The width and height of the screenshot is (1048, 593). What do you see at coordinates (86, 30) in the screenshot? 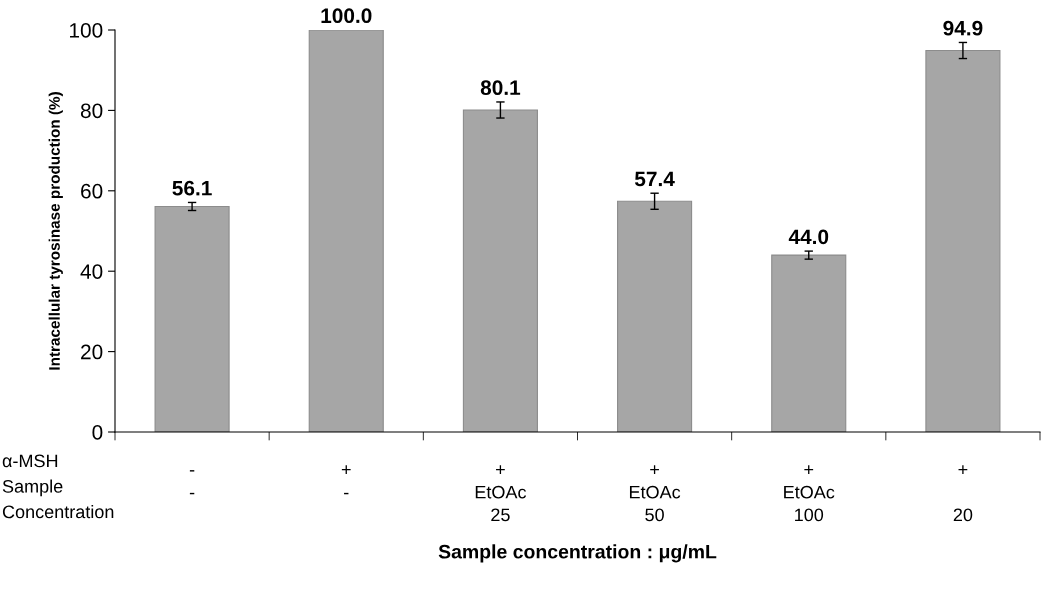
I see `y-tick-label: 100` at bounding box center [86, 30].